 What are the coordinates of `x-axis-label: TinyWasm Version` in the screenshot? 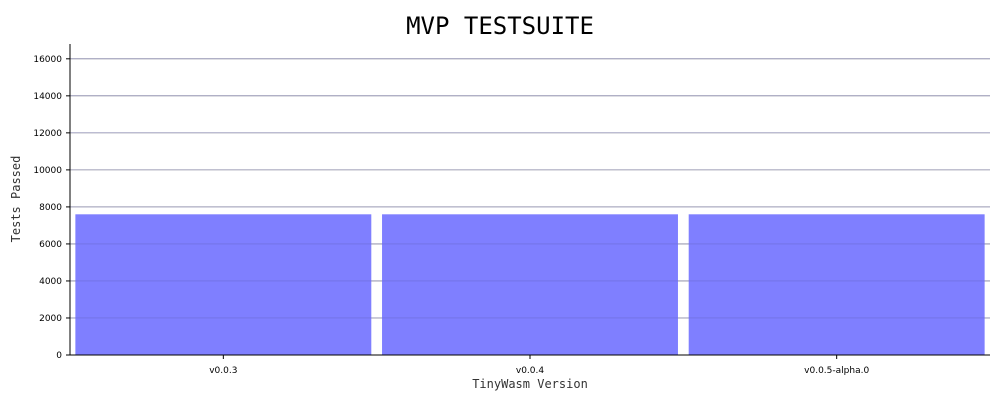 It's located at (530, 384).